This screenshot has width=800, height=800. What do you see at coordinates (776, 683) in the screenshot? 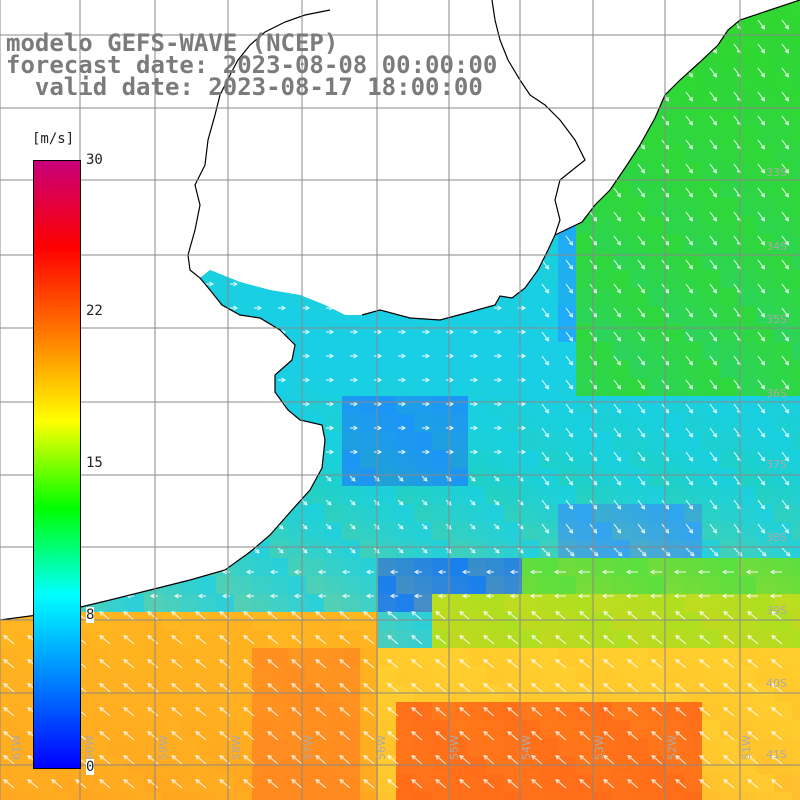
I see `latitude-label: 40S` at bounding box center [776, 683].